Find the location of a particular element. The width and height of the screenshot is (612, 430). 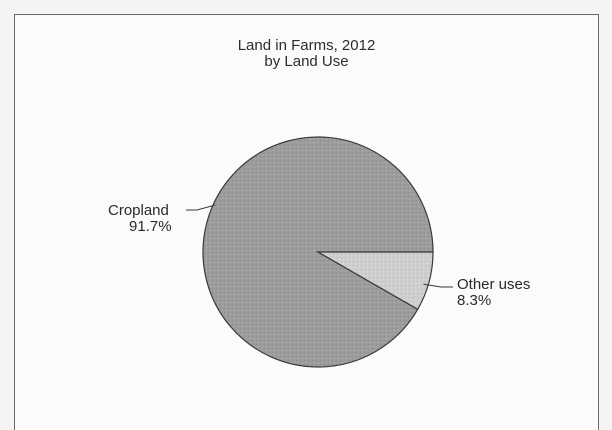

slice-value-cropland: 91.7% is located at coordinates (150, 226).